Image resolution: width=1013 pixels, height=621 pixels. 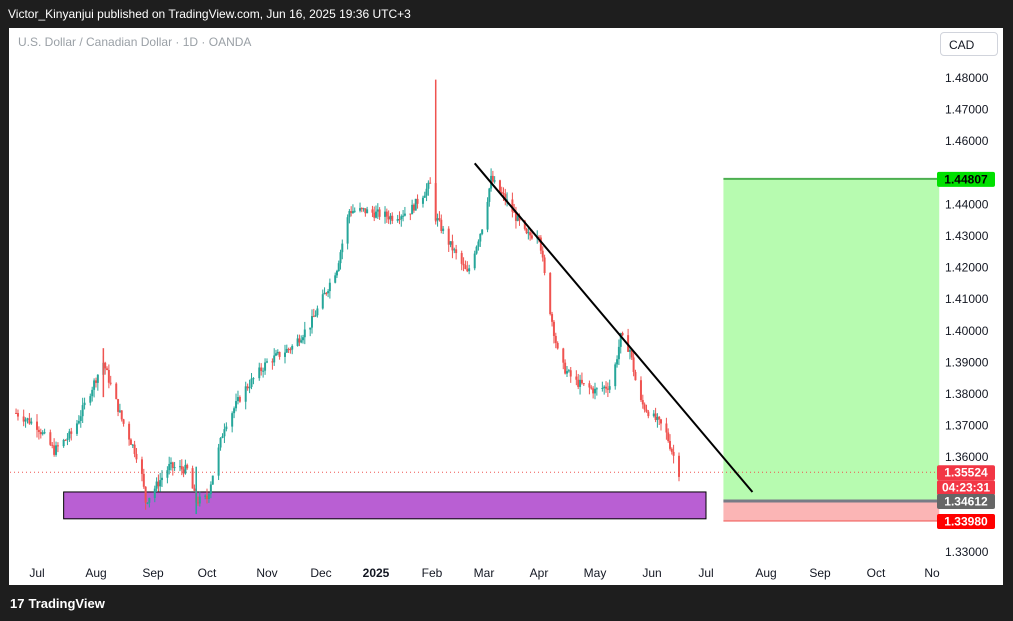 I want to click on brand-footer: 17 TradingView, so click(x=57, y=603).